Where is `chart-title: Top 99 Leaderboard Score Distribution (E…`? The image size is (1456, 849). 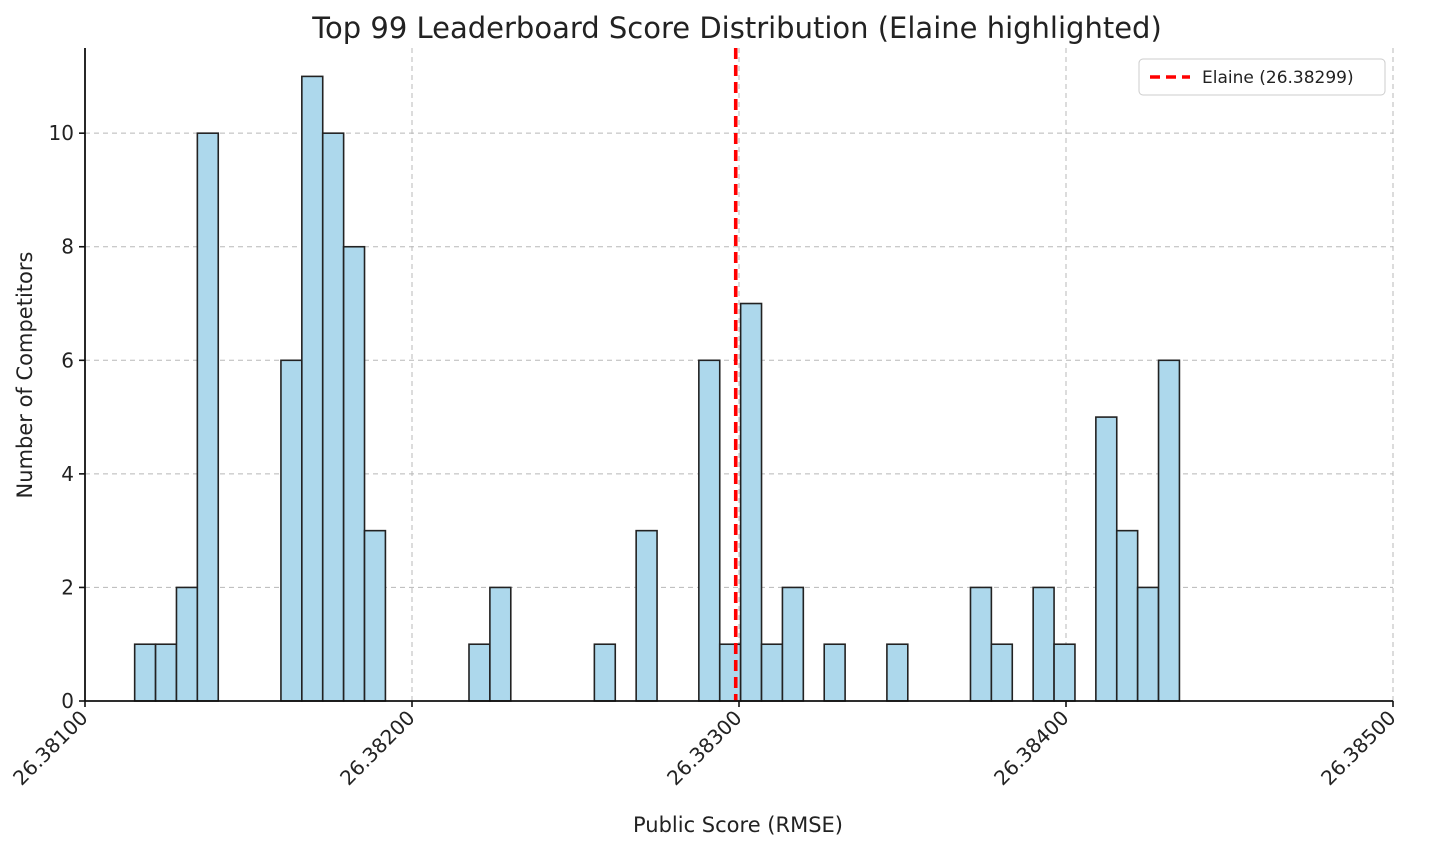 chart-title: Top 99 Leaderboard Score Distribution (E… is located at coordinates (736, 28).